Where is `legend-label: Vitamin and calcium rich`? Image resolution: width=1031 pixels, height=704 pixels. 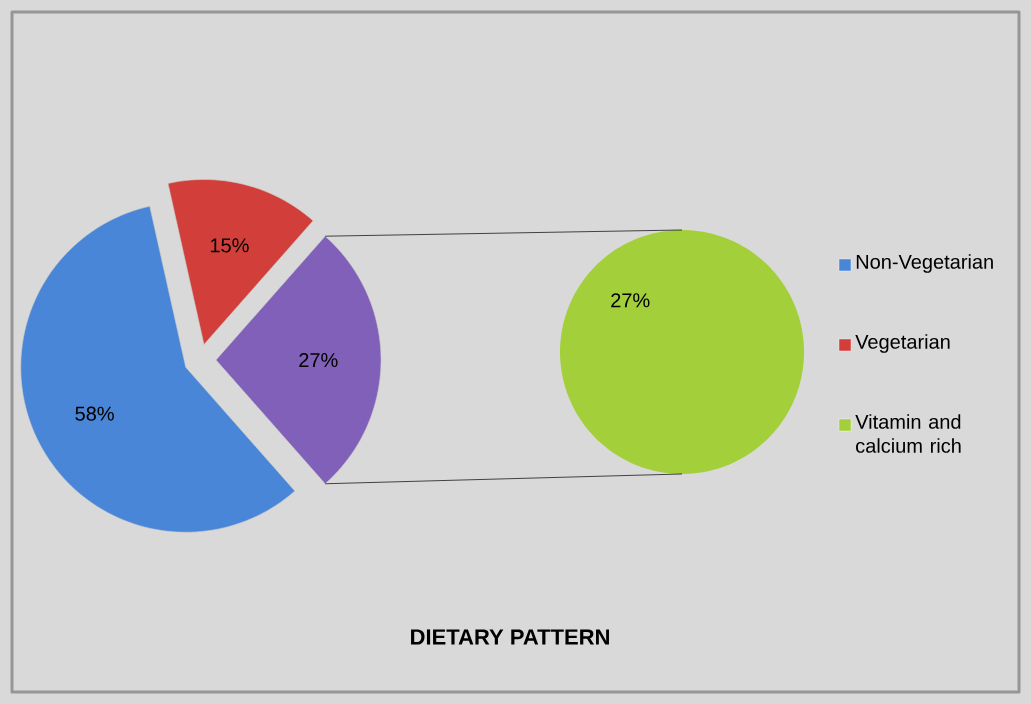
legend-label: Vitamin and calcium rich is located at coordinates (908, 433).